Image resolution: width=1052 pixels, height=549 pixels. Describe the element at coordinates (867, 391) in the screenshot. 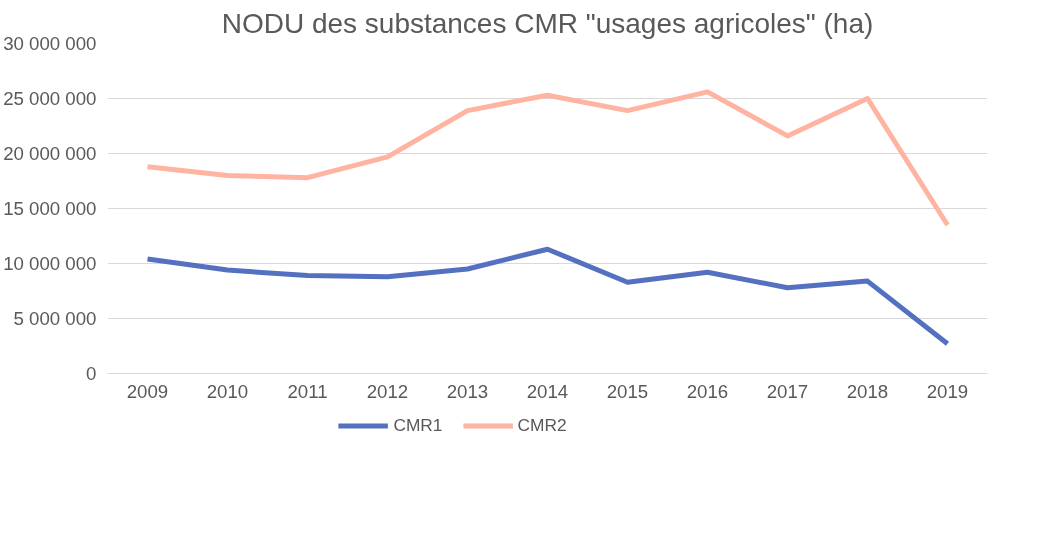

I see `x-tick-label: 2018` at that location.